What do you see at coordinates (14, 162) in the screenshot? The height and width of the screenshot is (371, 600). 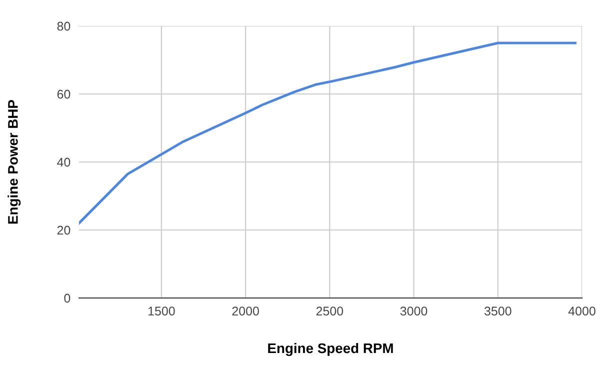 I see `y-axis-title: Engine Power BHP` at bounding box center [14, 162].